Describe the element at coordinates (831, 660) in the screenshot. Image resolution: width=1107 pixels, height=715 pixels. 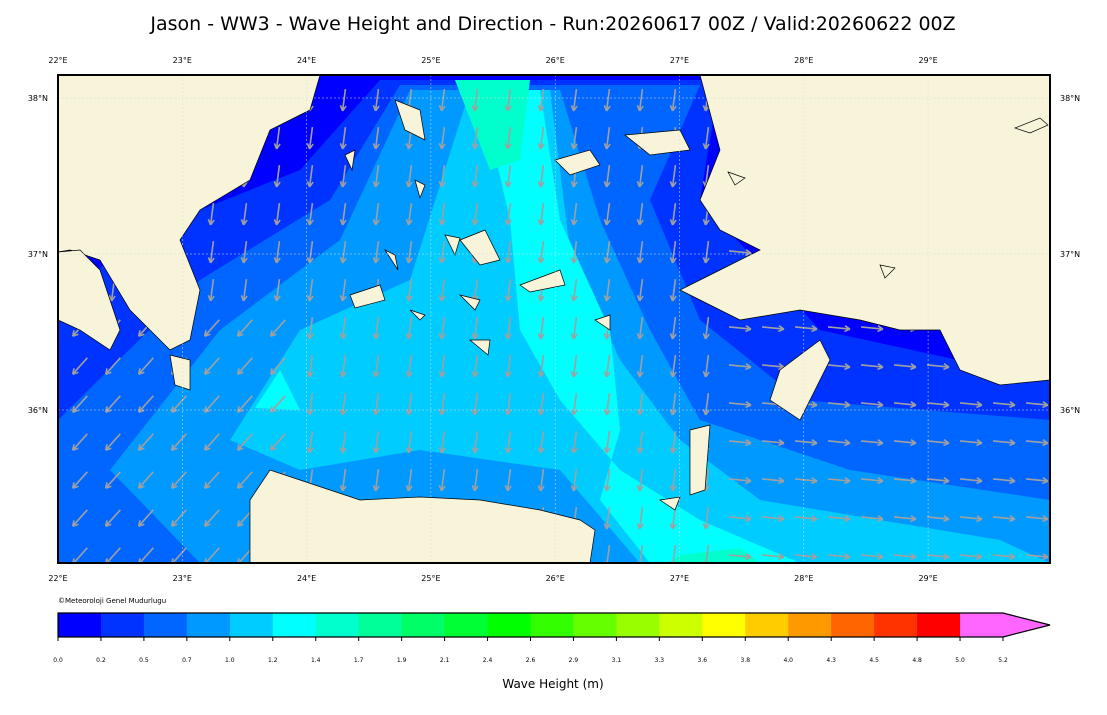
I see `colorbar-tick-label: 4.3` at that location.